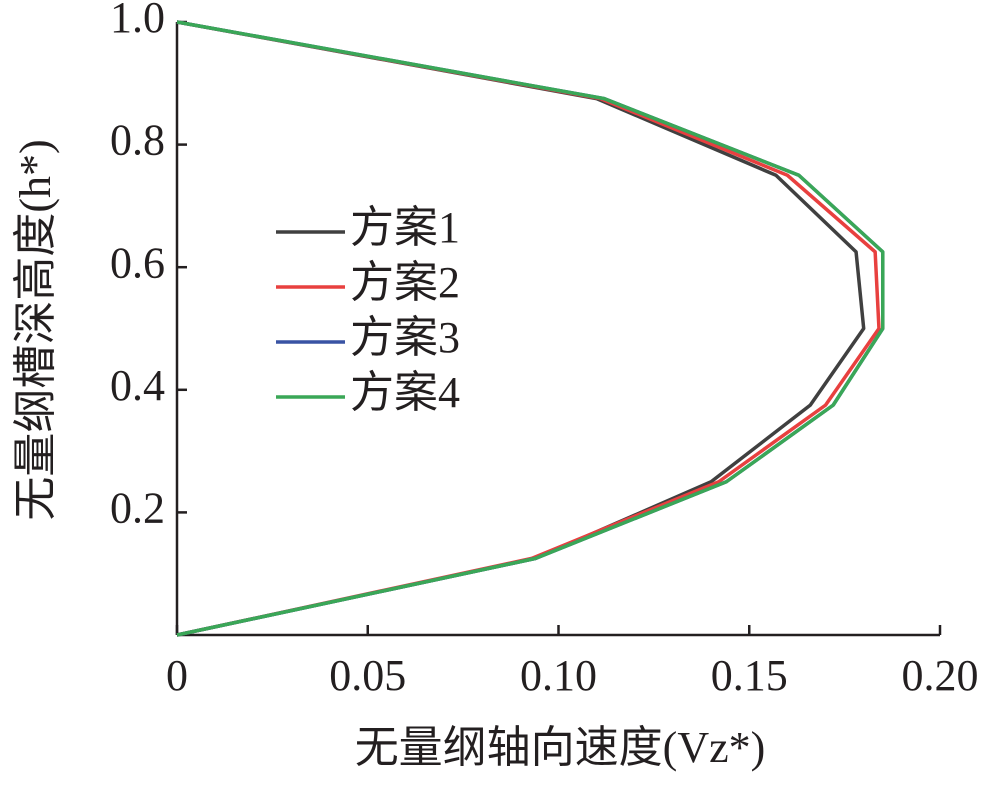  I want to click on x-tick-label: 0.05, so click(367, 675).